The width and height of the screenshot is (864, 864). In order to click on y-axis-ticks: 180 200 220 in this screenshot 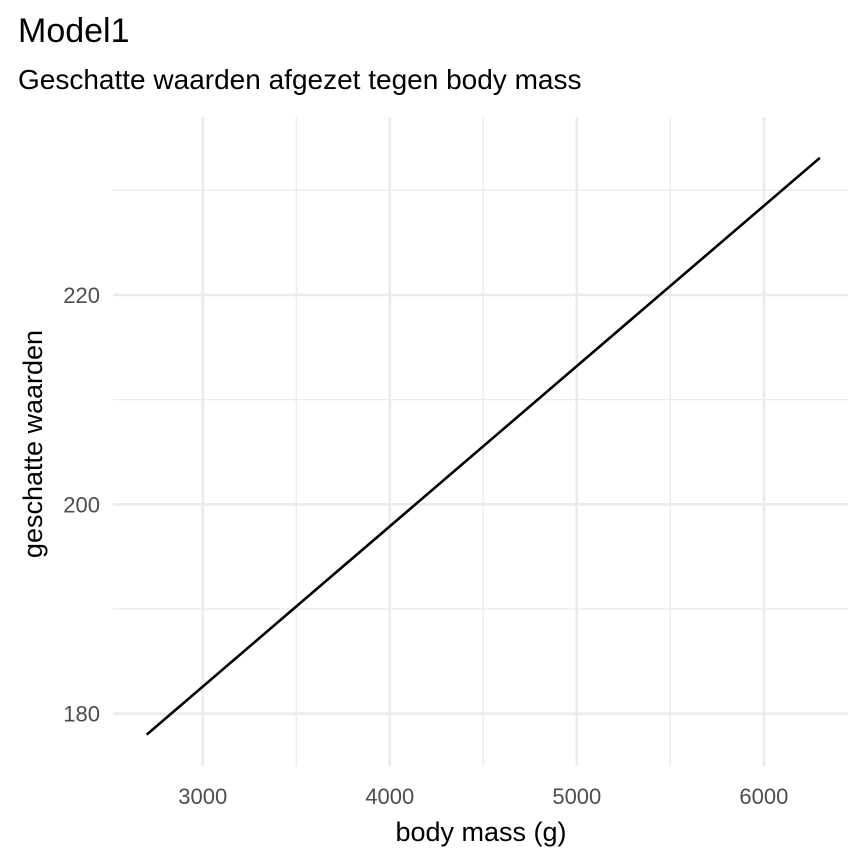, I will do `click(81, 505)`.